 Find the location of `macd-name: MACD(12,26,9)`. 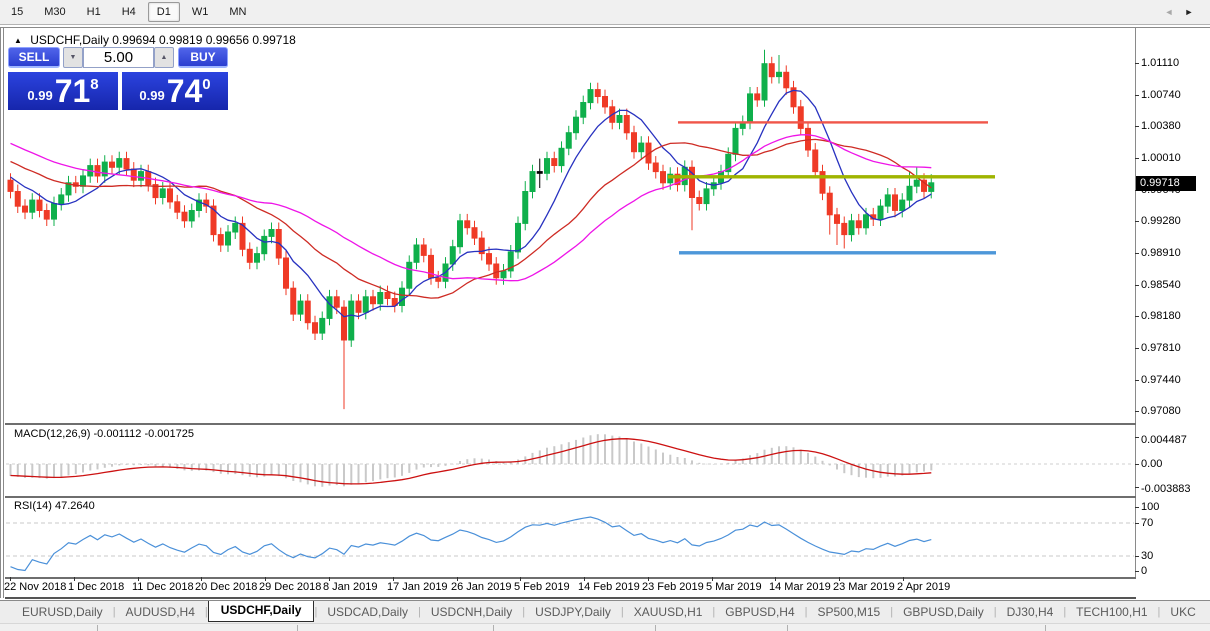

macd-name: MACD(12,26,9) is located at coordinates (52, 434).